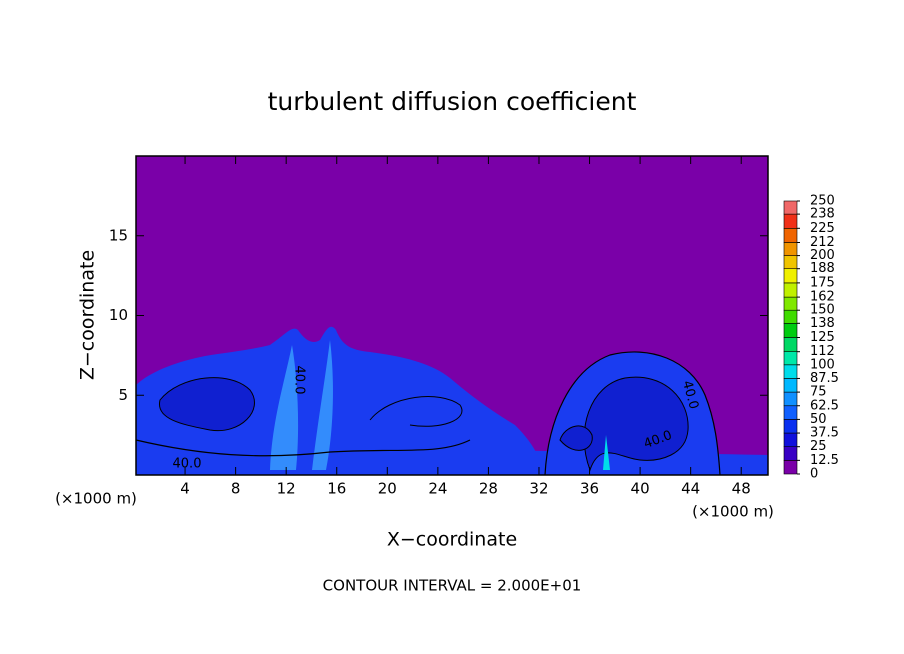 The image size is (904, 654). Describe the element at coordinates (538, 489) in the screenshot. I see `x-tick-label: 32` at that location.